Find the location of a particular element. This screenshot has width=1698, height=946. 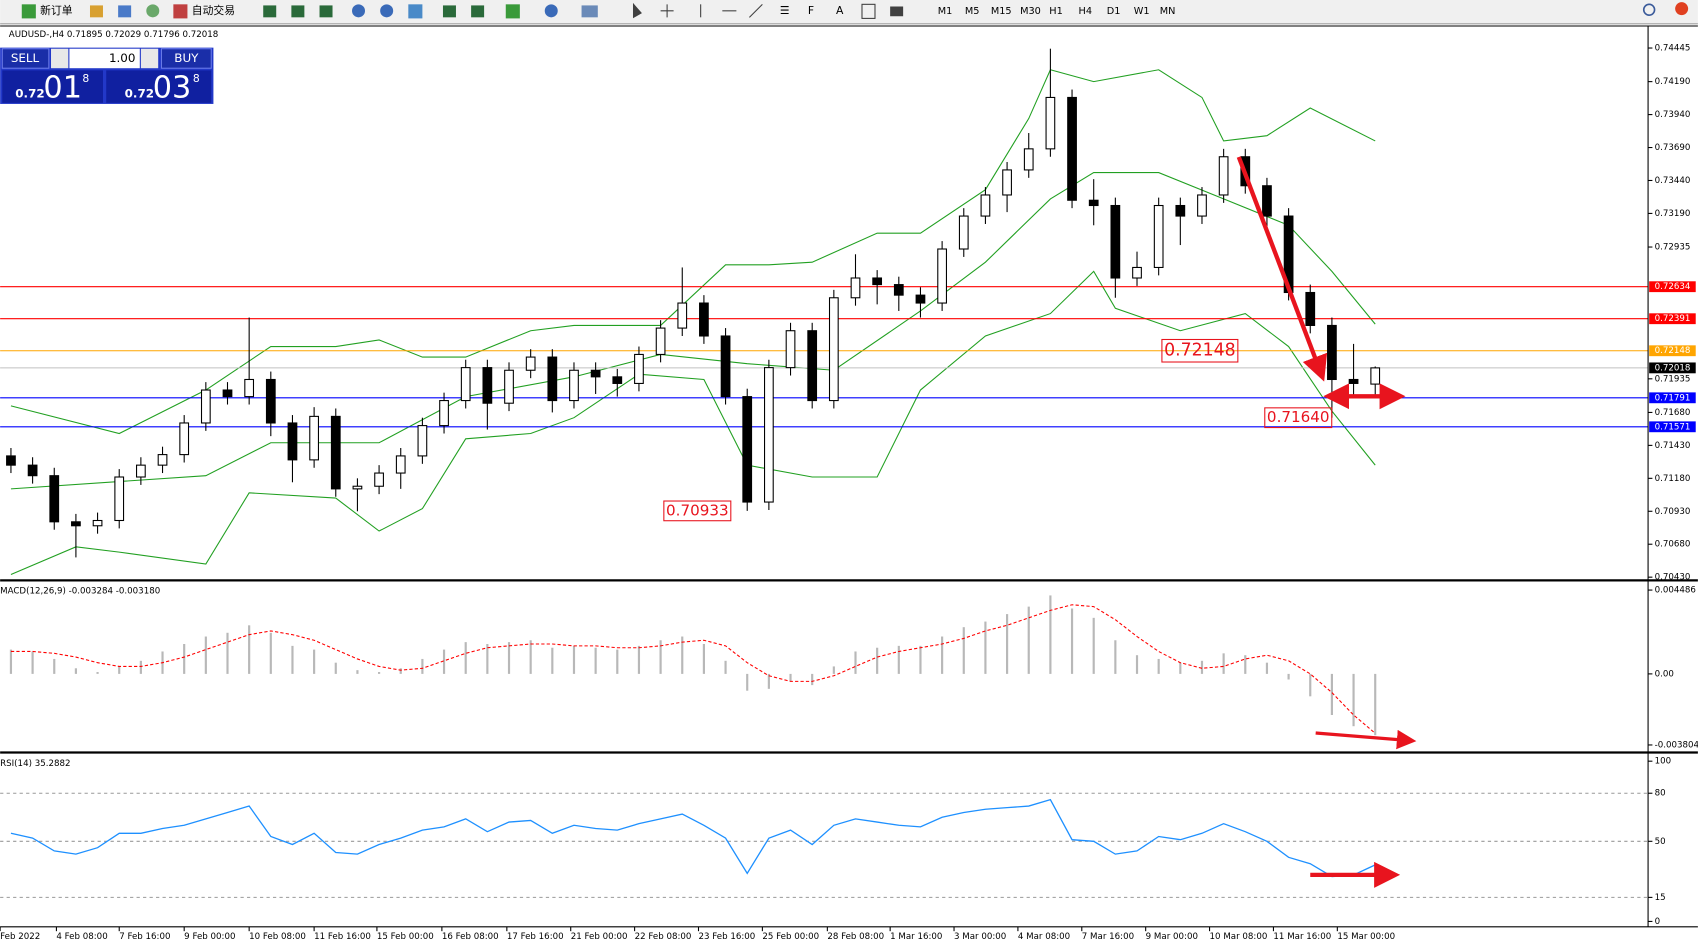

lot-field is located at coordinates (104, 58).